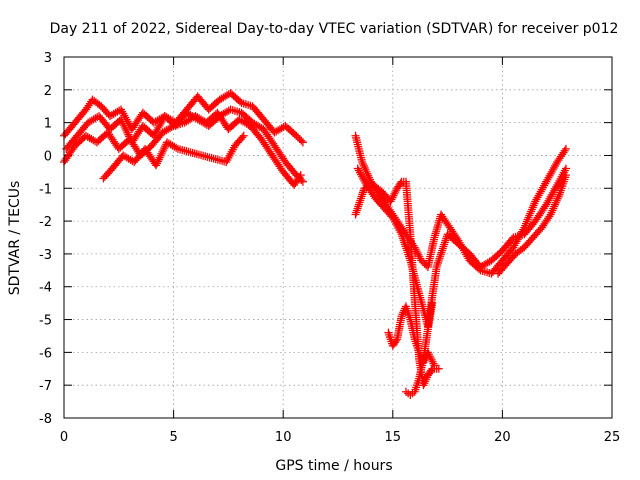  Describe the element at coordinates (393, 437) in the screenshot. I see `x-tick-label: 15` at that location.